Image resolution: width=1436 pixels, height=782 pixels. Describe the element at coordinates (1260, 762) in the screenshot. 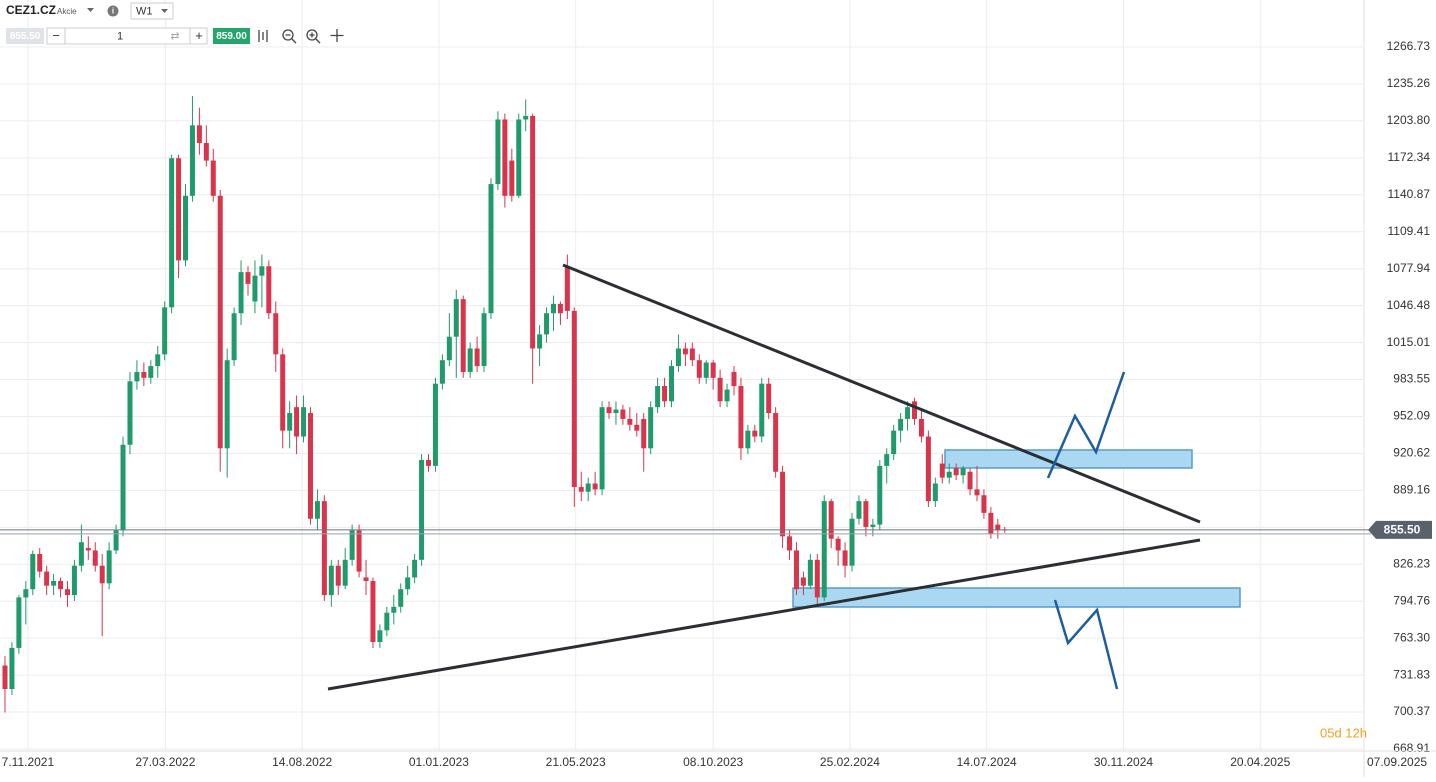

I see `x-tick-label: 20.04.2025` at that location.